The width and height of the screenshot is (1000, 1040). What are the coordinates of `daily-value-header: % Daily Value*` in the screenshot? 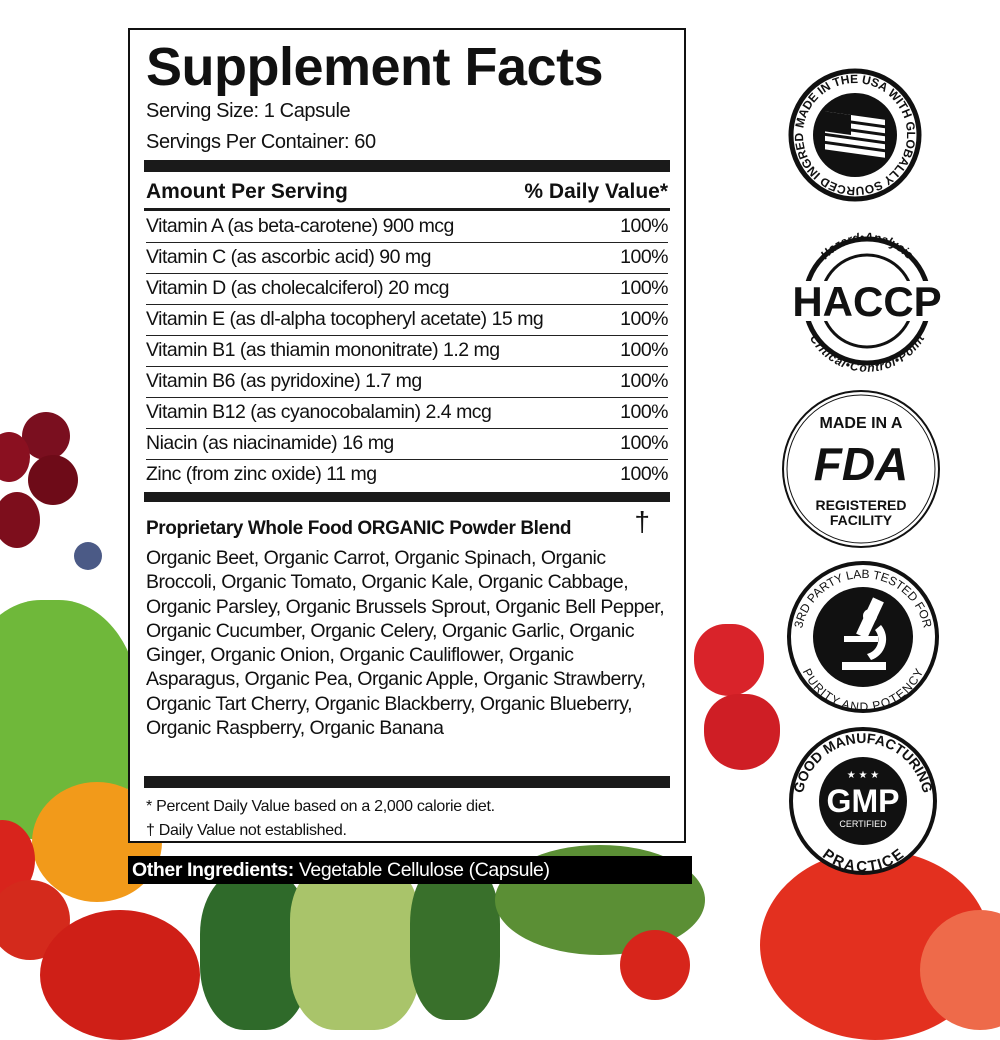 It's located at (596, 191).